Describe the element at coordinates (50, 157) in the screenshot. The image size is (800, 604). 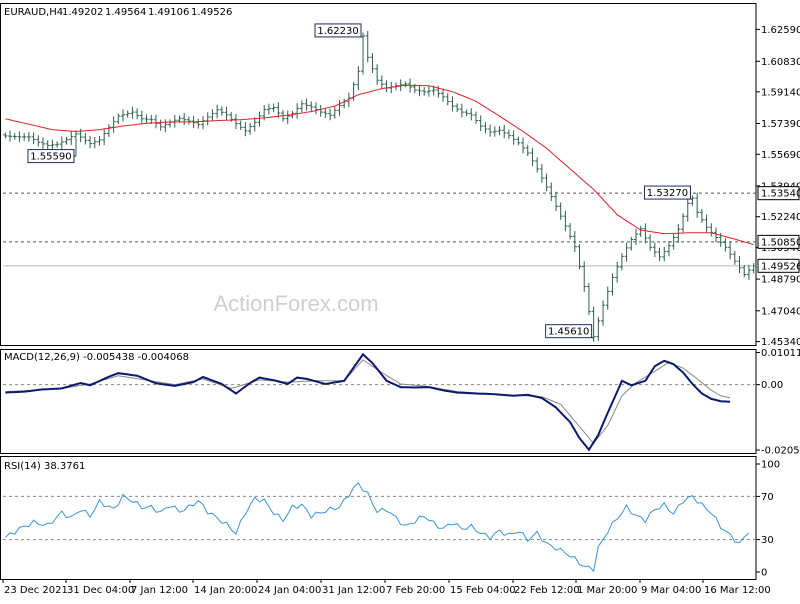
I see `price-annotation-label-1: 1.55590` at that location.